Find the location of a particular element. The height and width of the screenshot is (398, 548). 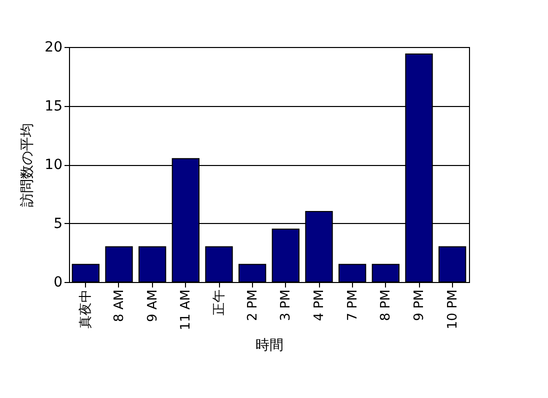

y-tick-label: 10 is located at coordinates (53, 165).